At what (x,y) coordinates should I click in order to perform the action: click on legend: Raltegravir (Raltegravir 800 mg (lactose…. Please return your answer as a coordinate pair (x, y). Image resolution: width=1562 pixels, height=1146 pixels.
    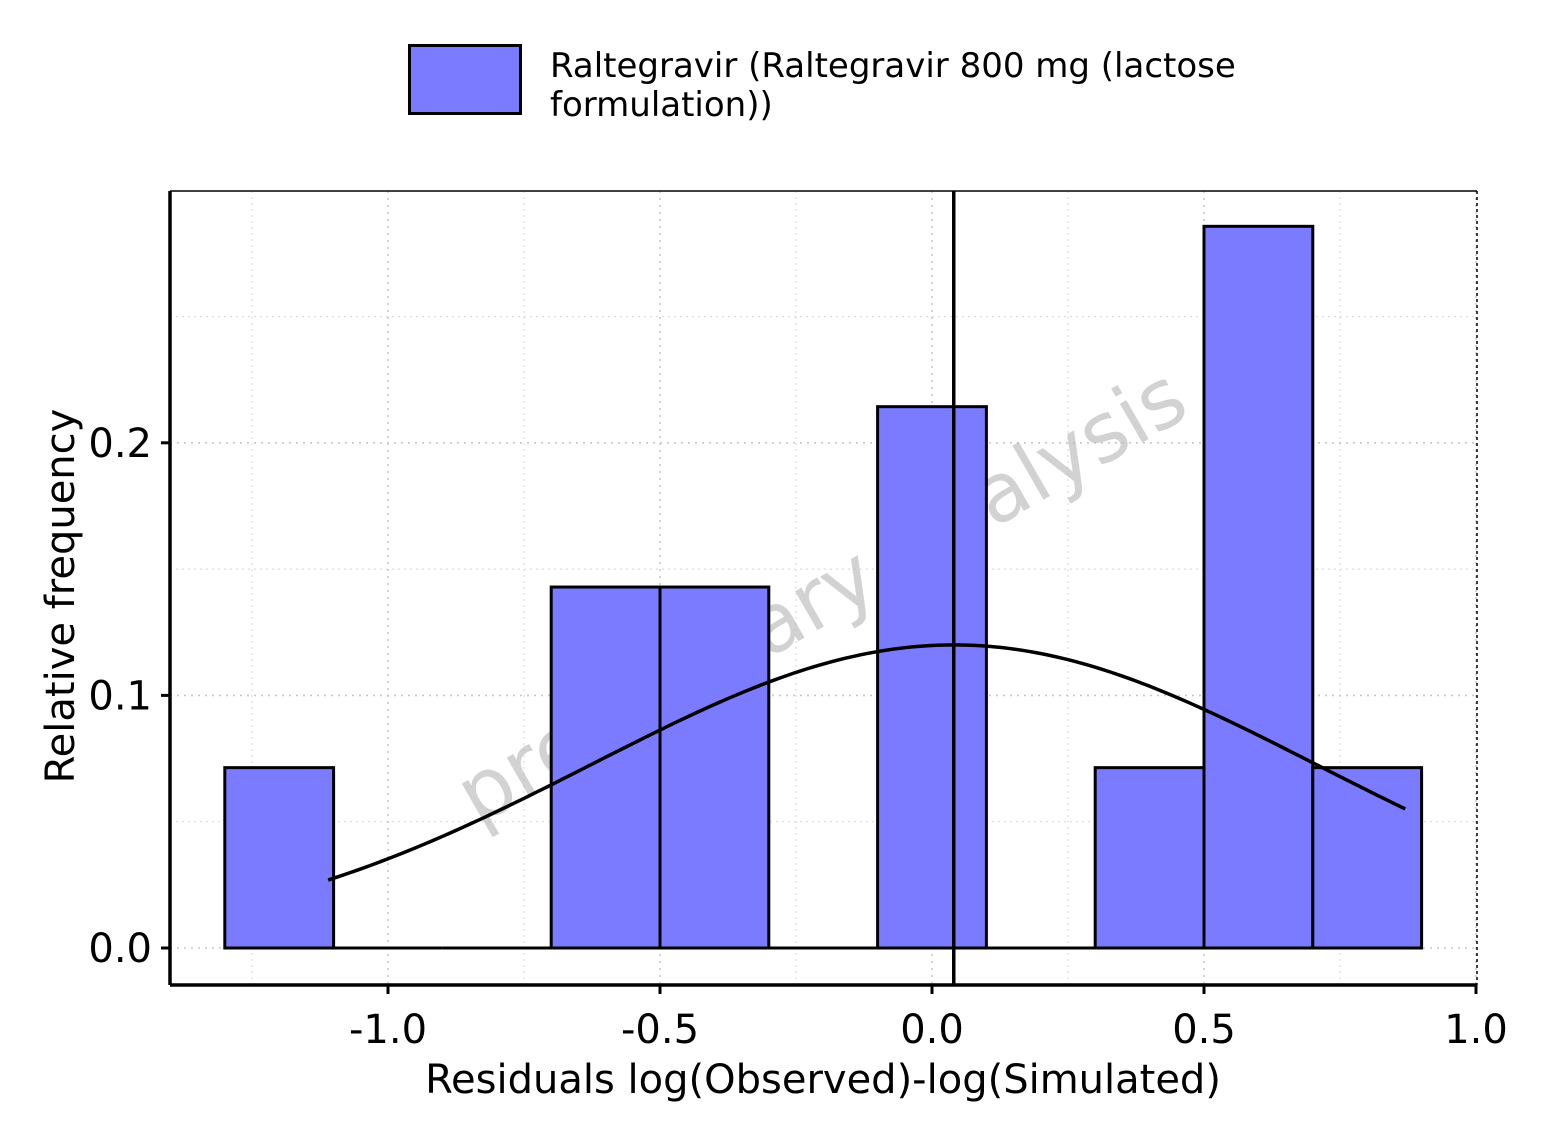
    Looking at the image, I should click on (849, 84).